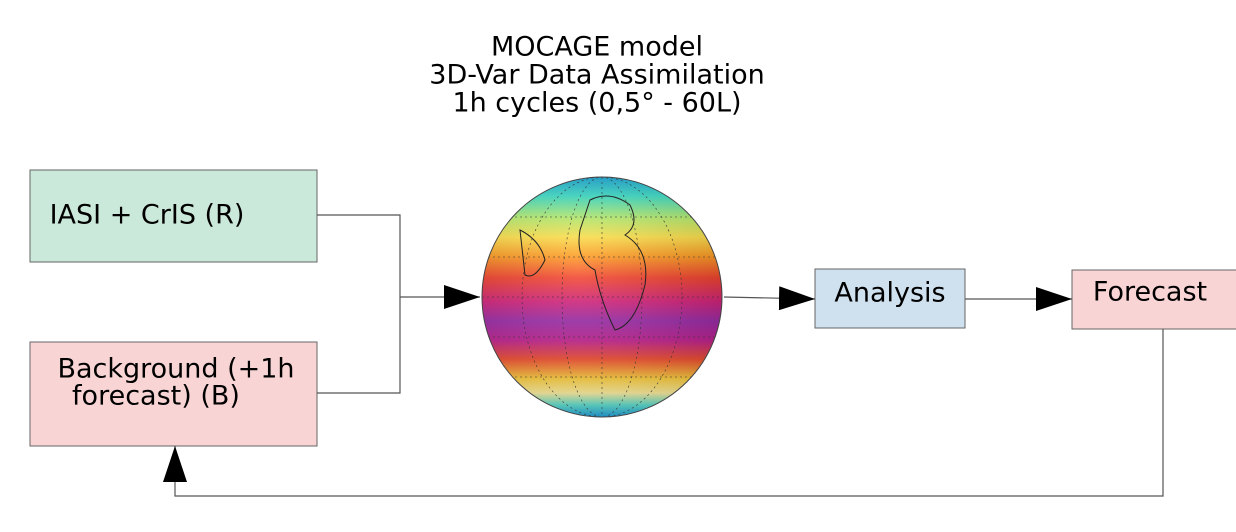 The height and width of the screenshot is (532, 1236). What do you see at coordinates (597, 47) in the screenshot?
I see `title-line: MOCAGE model` at bounding box center [597, 47].